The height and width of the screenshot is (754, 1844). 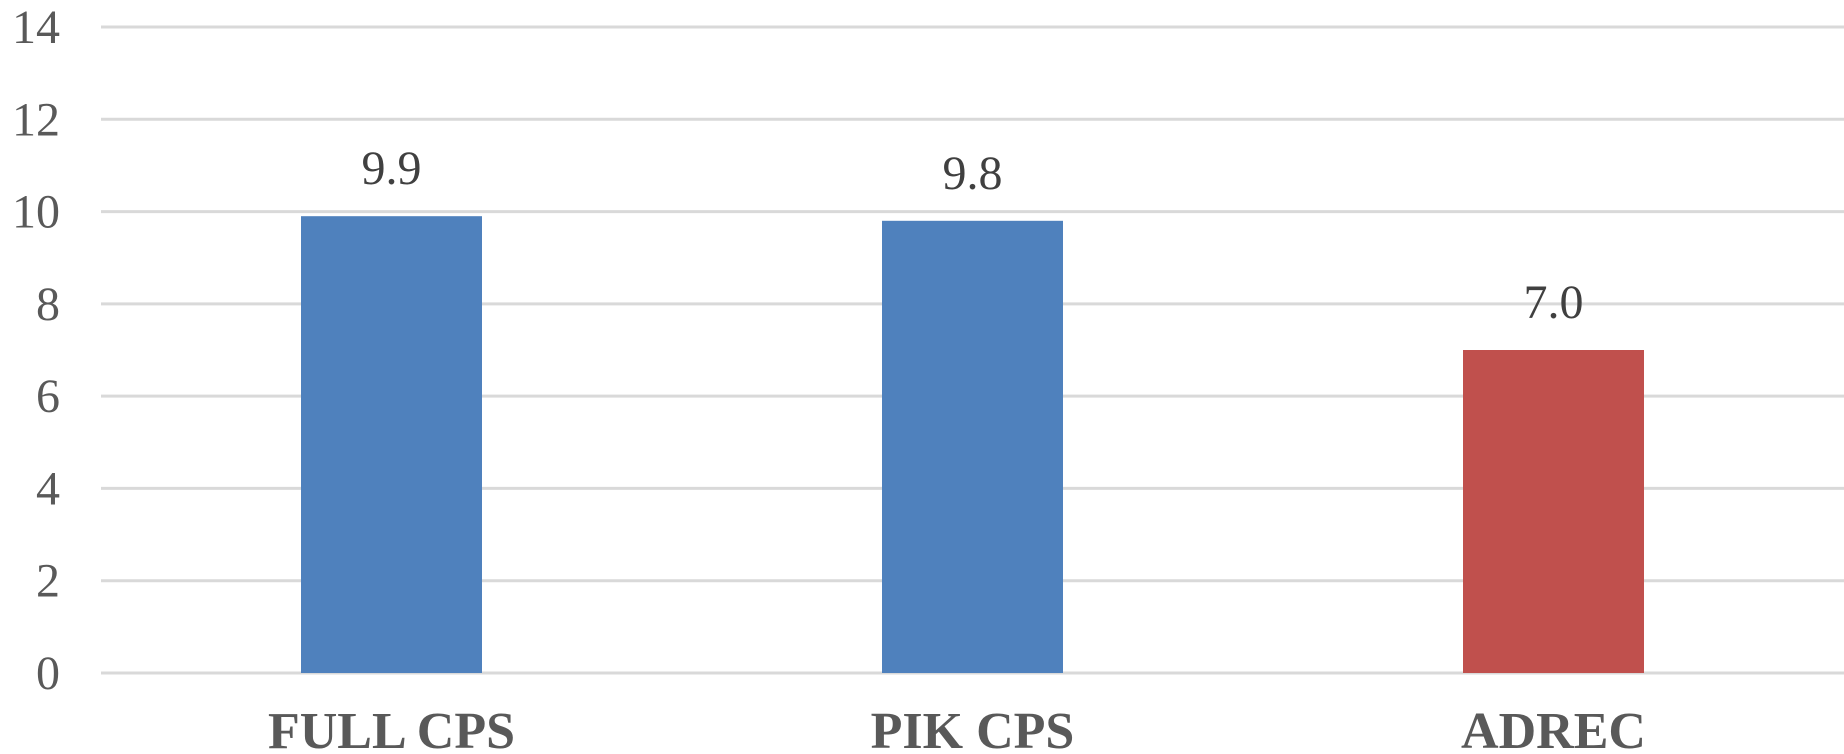 What do you see at coordinates (48, 396) in the screenshot?
I see `y-tick-label: 6` at bounding box center [48, 396].